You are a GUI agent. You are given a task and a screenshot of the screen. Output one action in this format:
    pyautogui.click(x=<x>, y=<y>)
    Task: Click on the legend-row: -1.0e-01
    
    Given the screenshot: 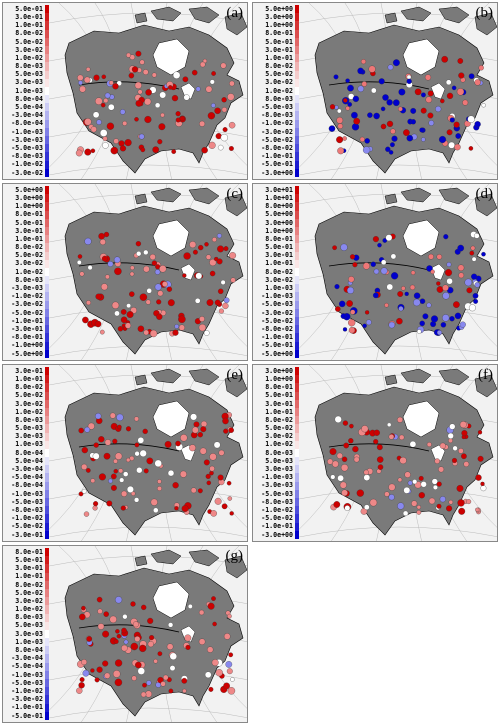 What is the action you would take?
    pyautogui.click(x=27, y=707)
    